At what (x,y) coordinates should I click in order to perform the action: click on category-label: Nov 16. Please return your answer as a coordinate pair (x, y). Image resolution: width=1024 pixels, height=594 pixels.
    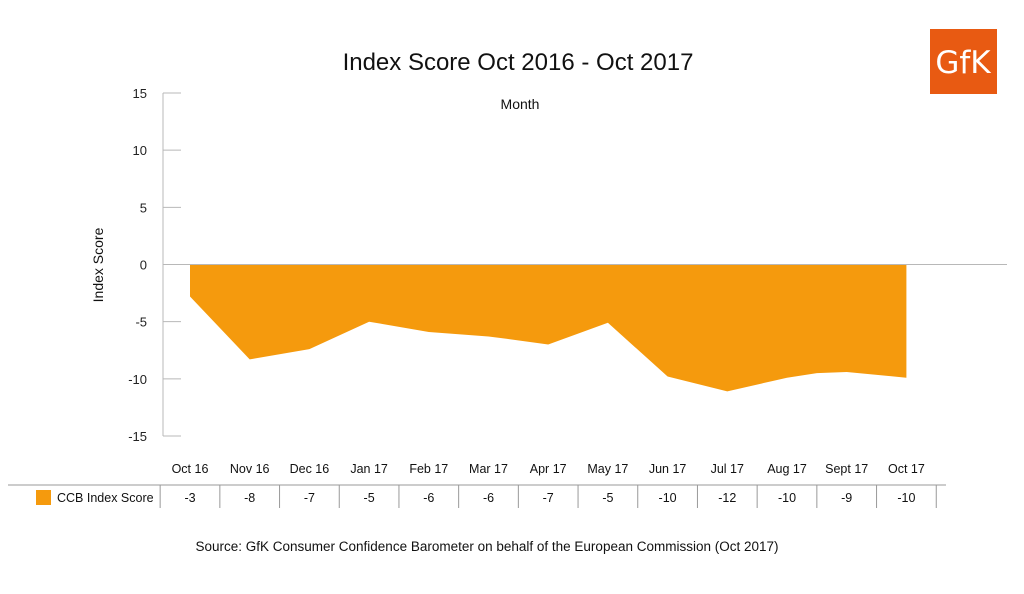
    Looking at the image, I should click on (250, 469).